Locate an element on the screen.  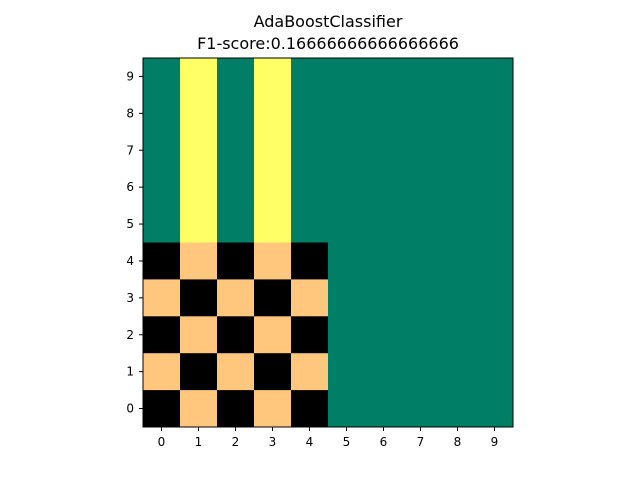
x-axis: 0 1 2 3 4 5 6 7 8 9 is located at coordinates (328, 438).